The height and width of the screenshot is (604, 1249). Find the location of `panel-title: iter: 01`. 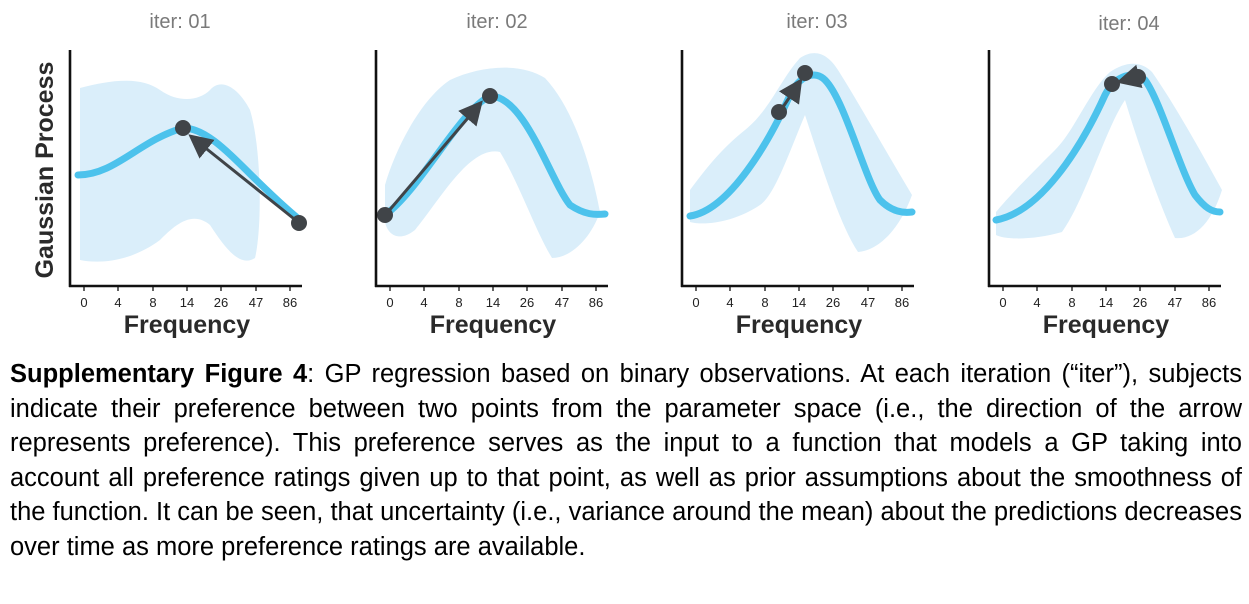

panel-title: iter: 01 is located at coordinates (179, 22).